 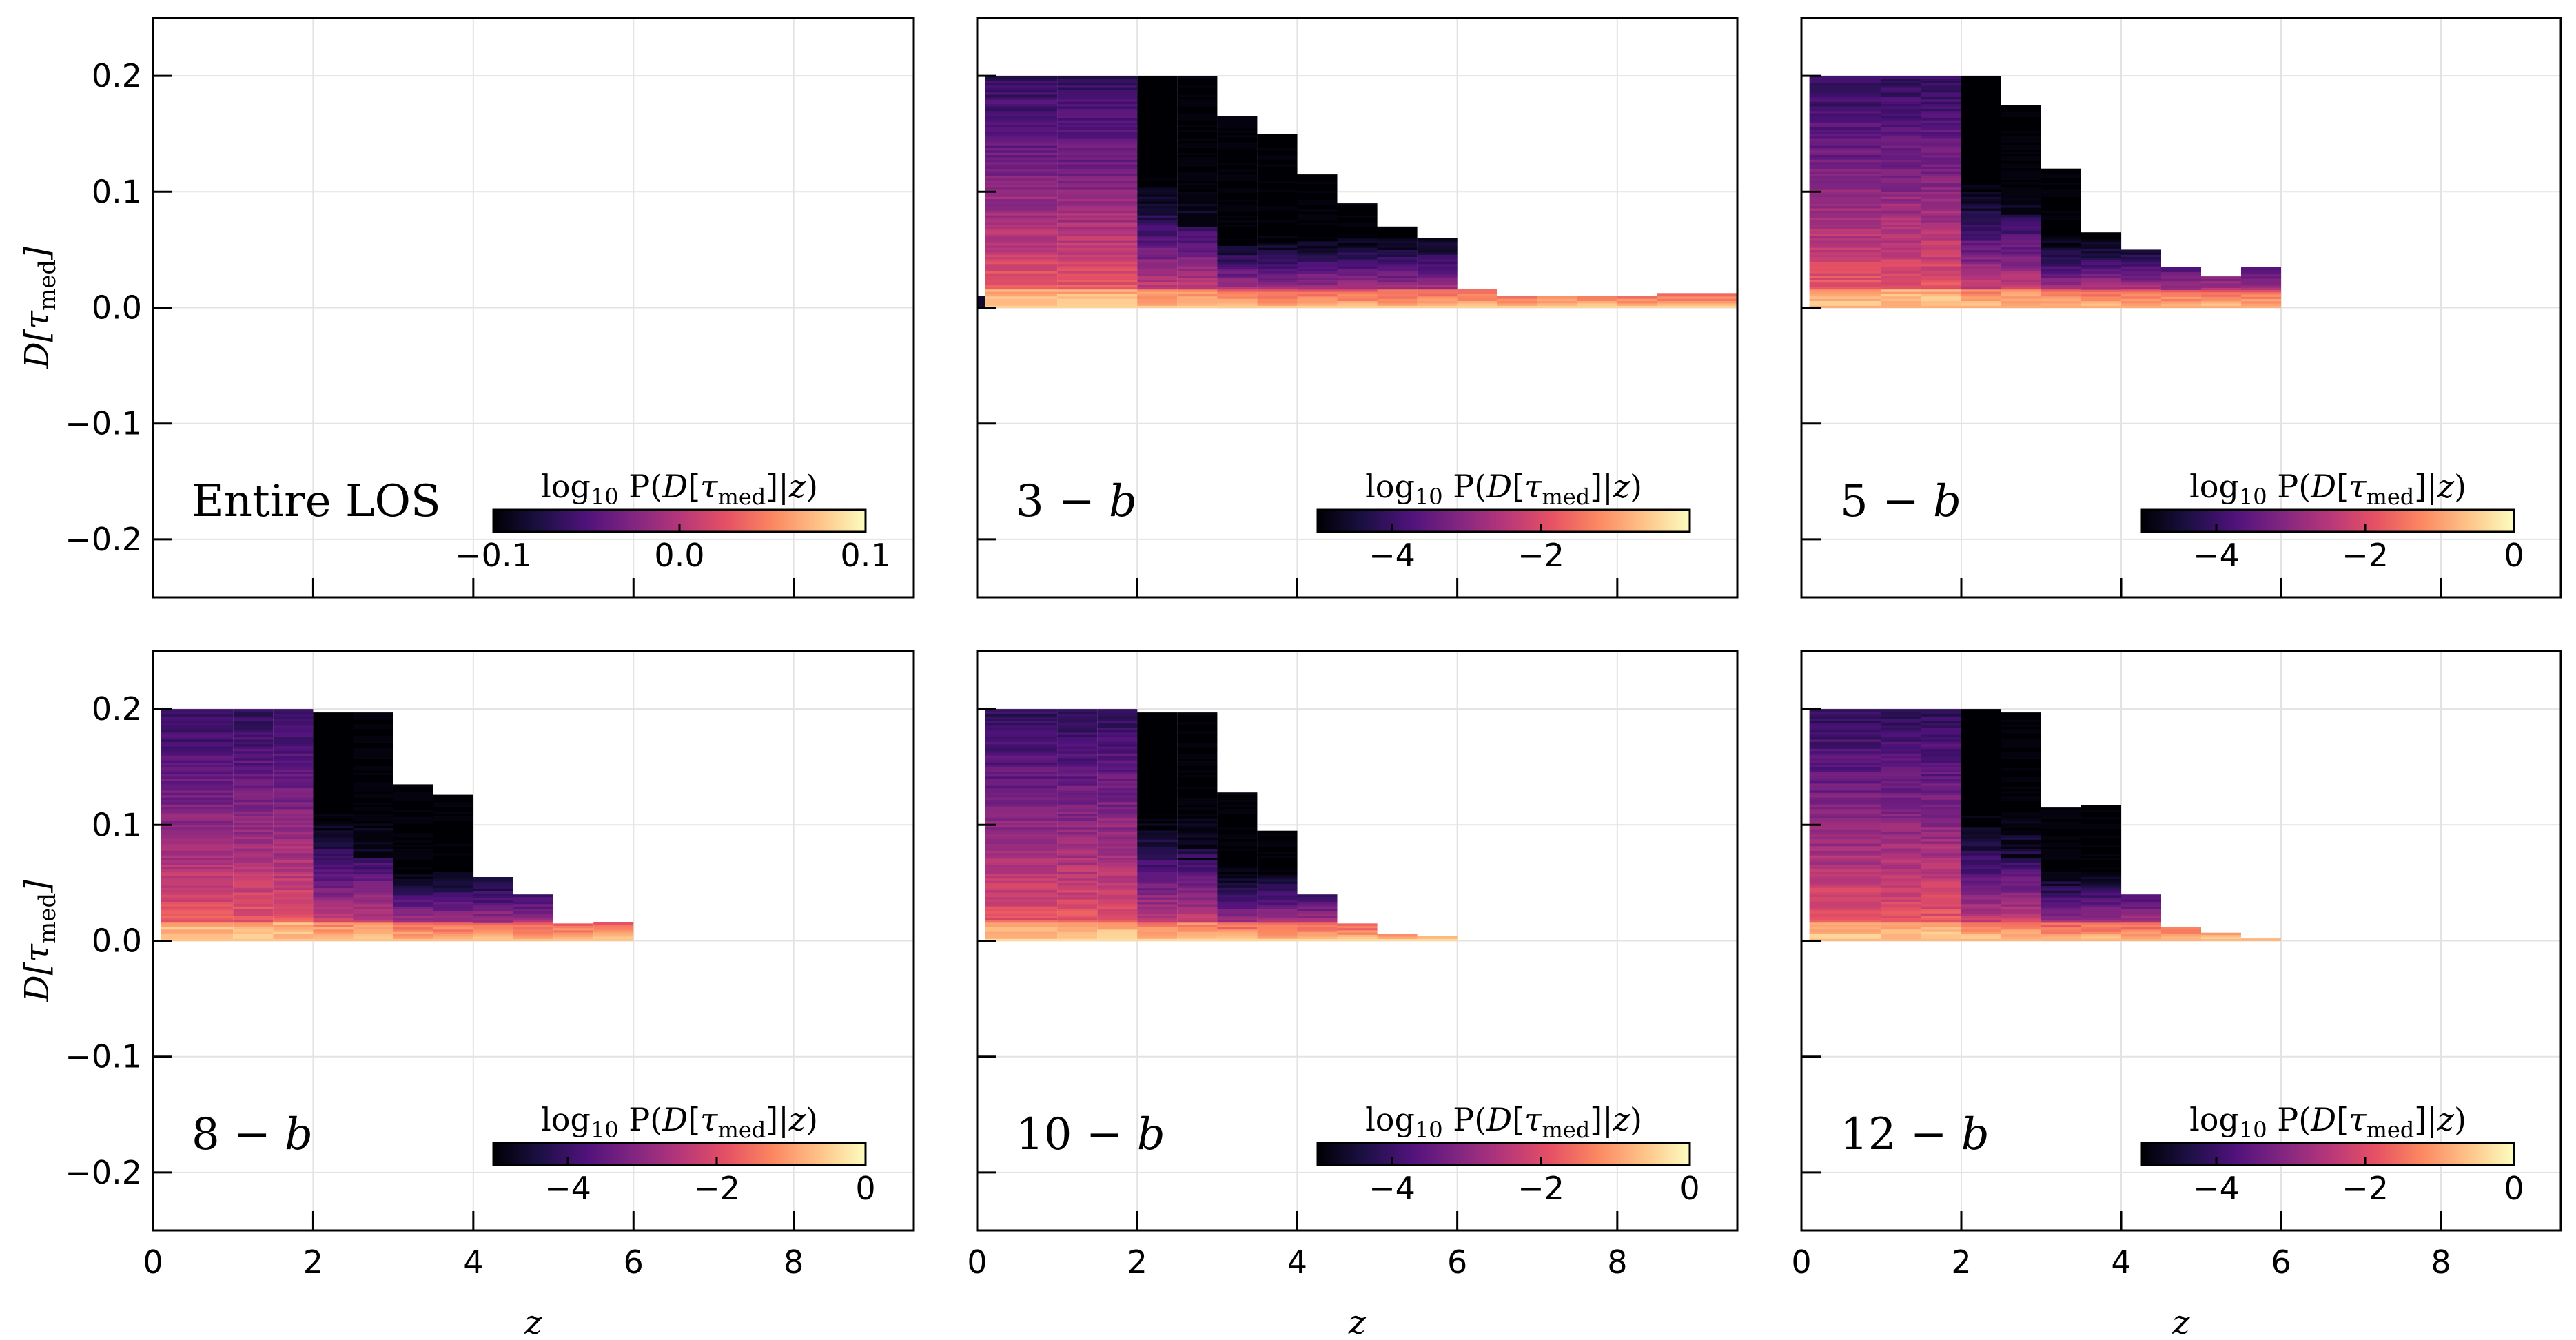 I want to click on heatmap, so click(x=2045, y=193).